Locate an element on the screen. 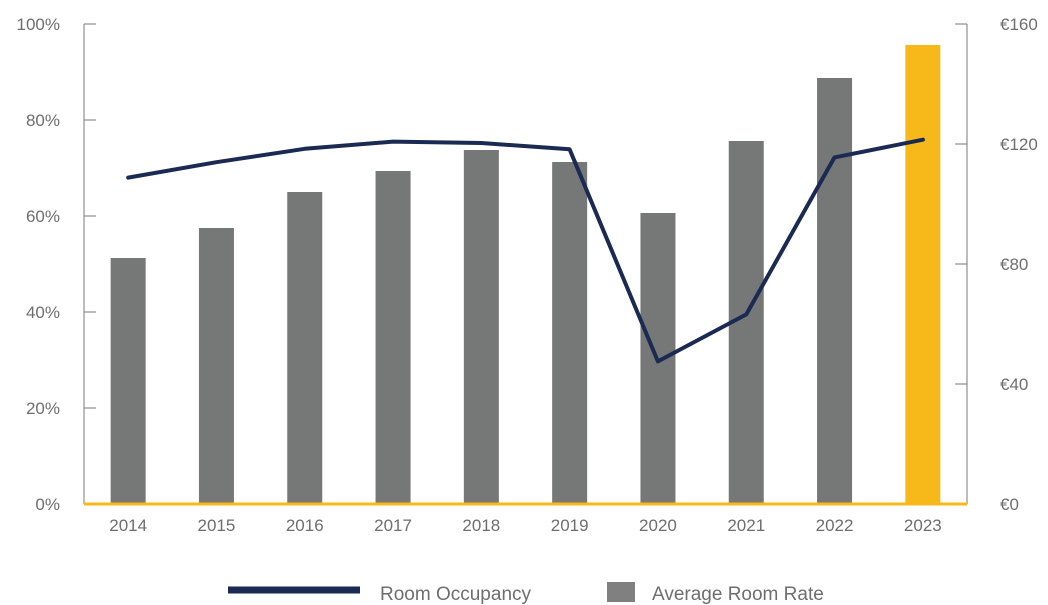 This screenshot has height=605, width=1048. bar-2015 is located at coordinates (216, 366).